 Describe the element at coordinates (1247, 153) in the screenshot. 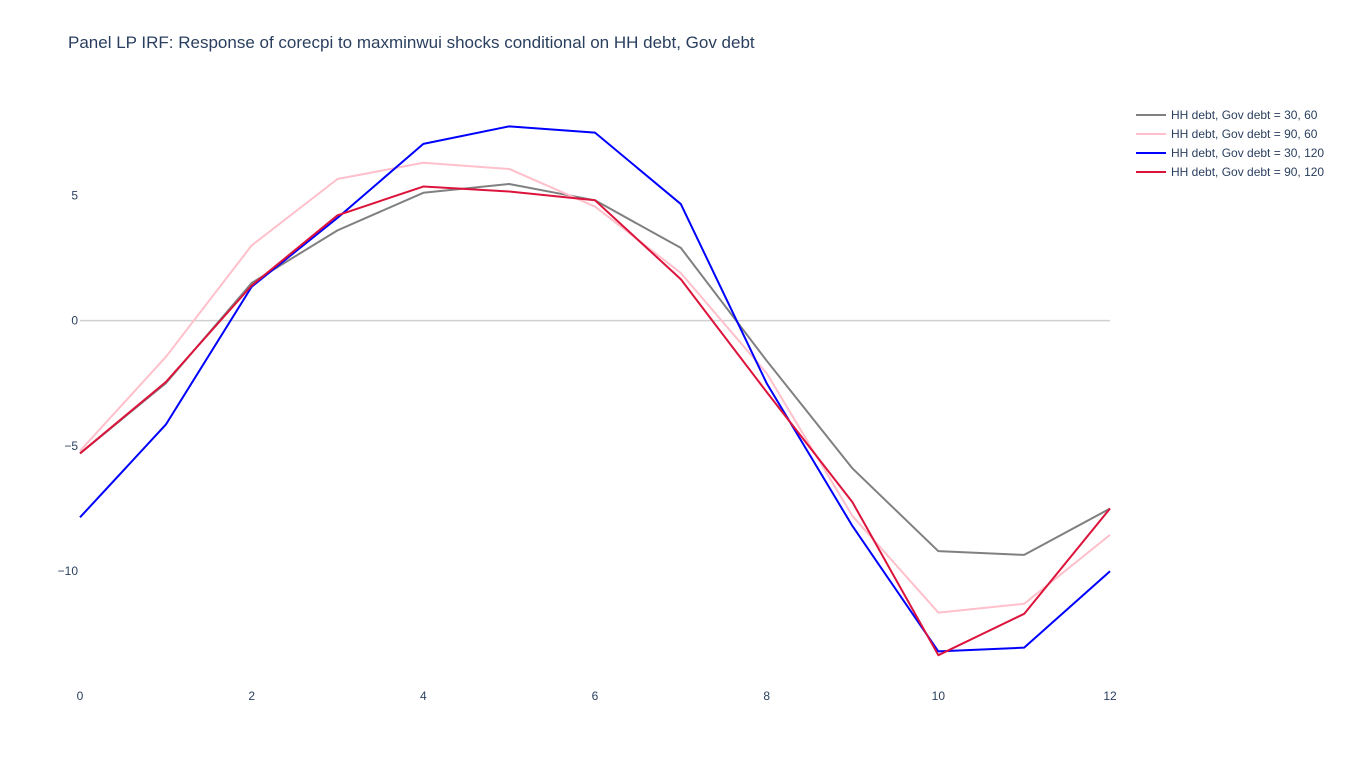

I see `legend-label: HH debt, Gov debt = 30, 120` at that location.